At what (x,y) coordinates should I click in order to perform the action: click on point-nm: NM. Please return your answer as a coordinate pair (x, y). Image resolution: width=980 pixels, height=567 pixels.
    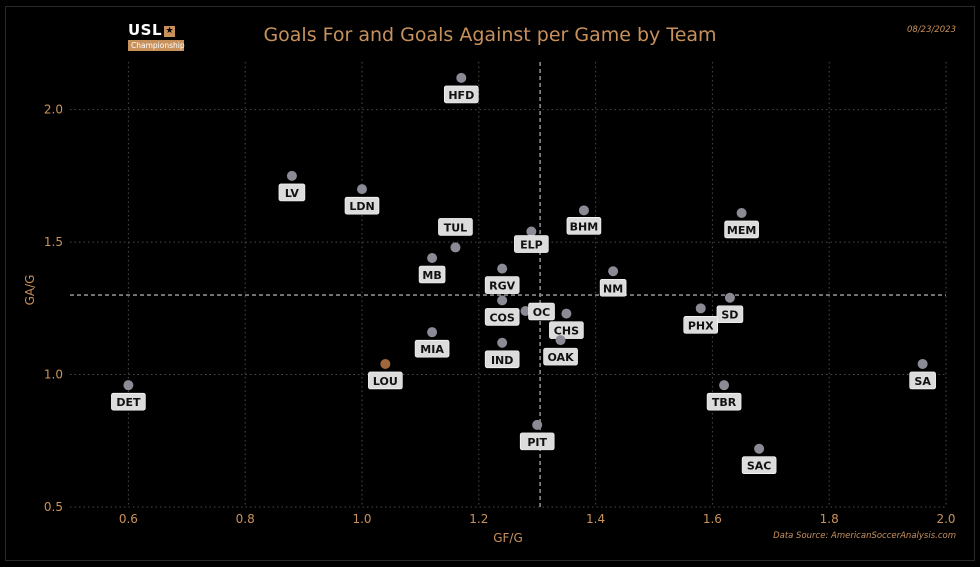
    Looking at the image, I should click on (613, 281).